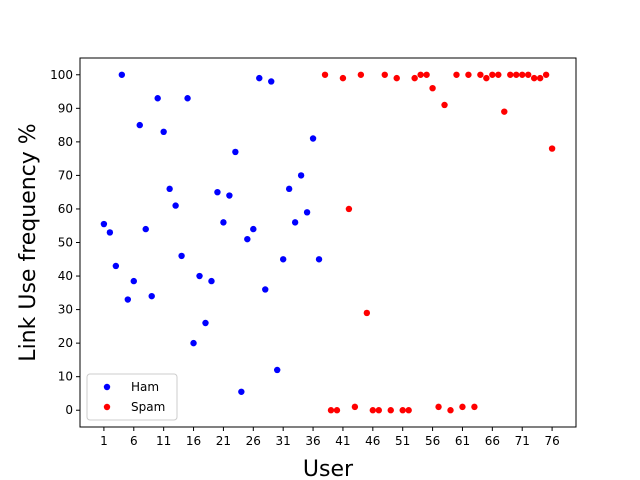  Describe the element at coordinates (65, 209) in the screenshot. I see `y-tick-label: 60` at that location.